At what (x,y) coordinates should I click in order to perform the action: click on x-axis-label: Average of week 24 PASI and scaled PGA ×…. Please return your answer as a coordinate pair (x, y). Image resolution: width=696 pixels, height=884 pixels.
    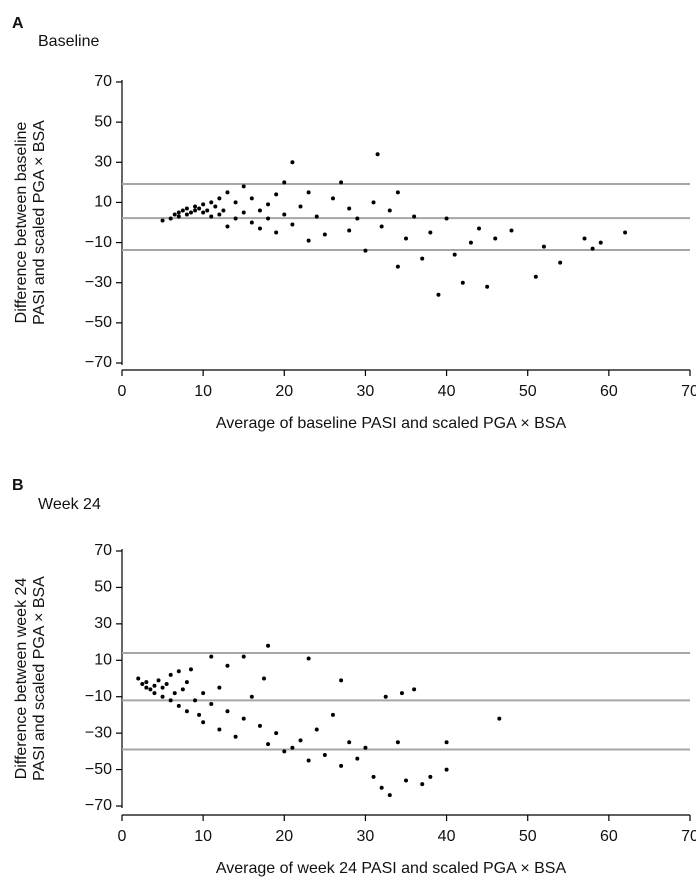
    Looking at the image, I should click on (391, 868).